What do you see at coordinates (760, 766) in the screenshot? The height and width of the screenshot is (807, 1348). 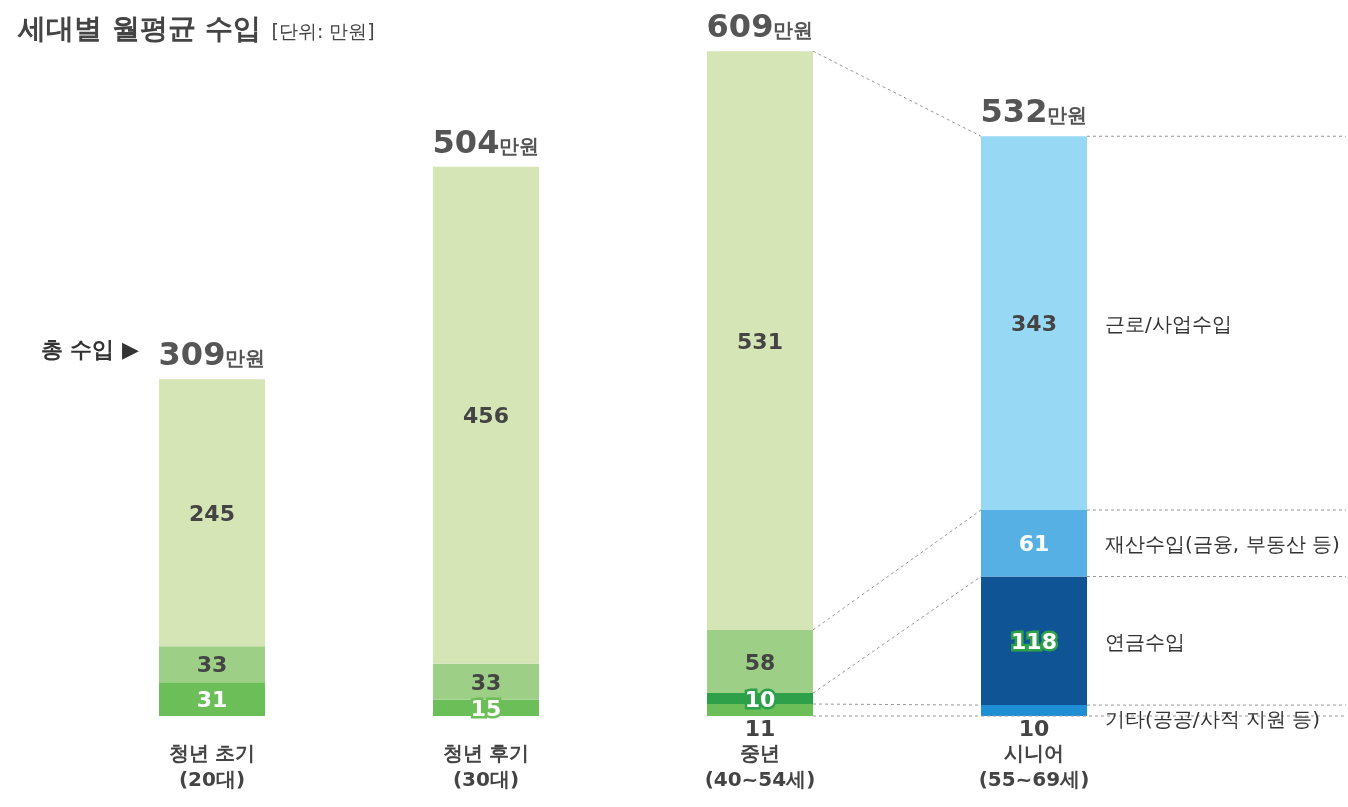 I see `x-tick-label: 중년 (40~54세)` at bounding box center [760, 766].